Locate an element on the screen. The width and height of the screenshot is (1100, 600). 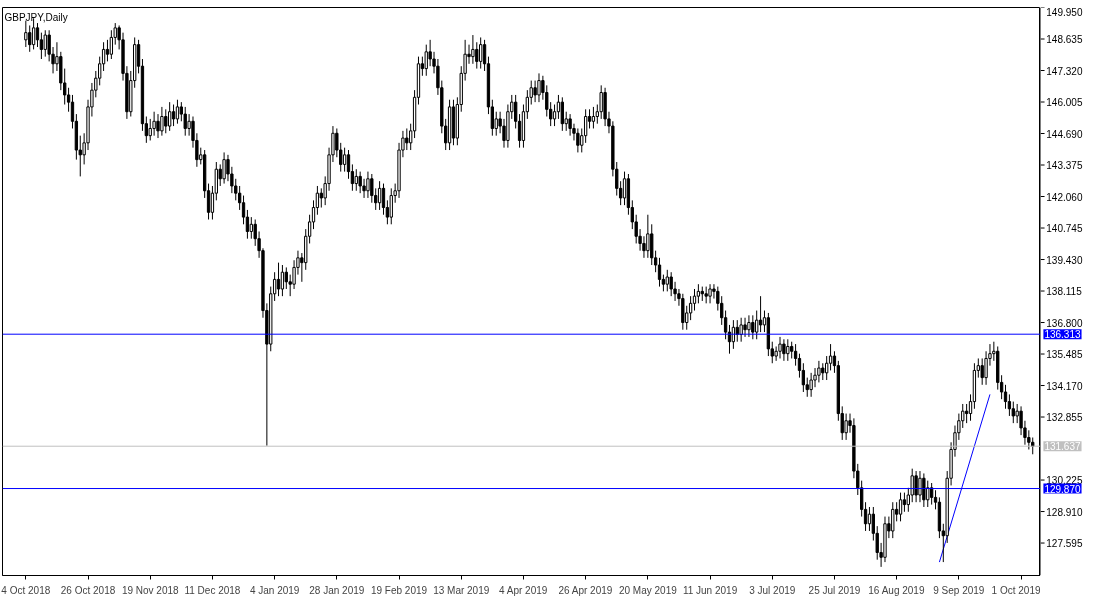
y-tick-label: 149.950 is located at coordinates (1064, 12).